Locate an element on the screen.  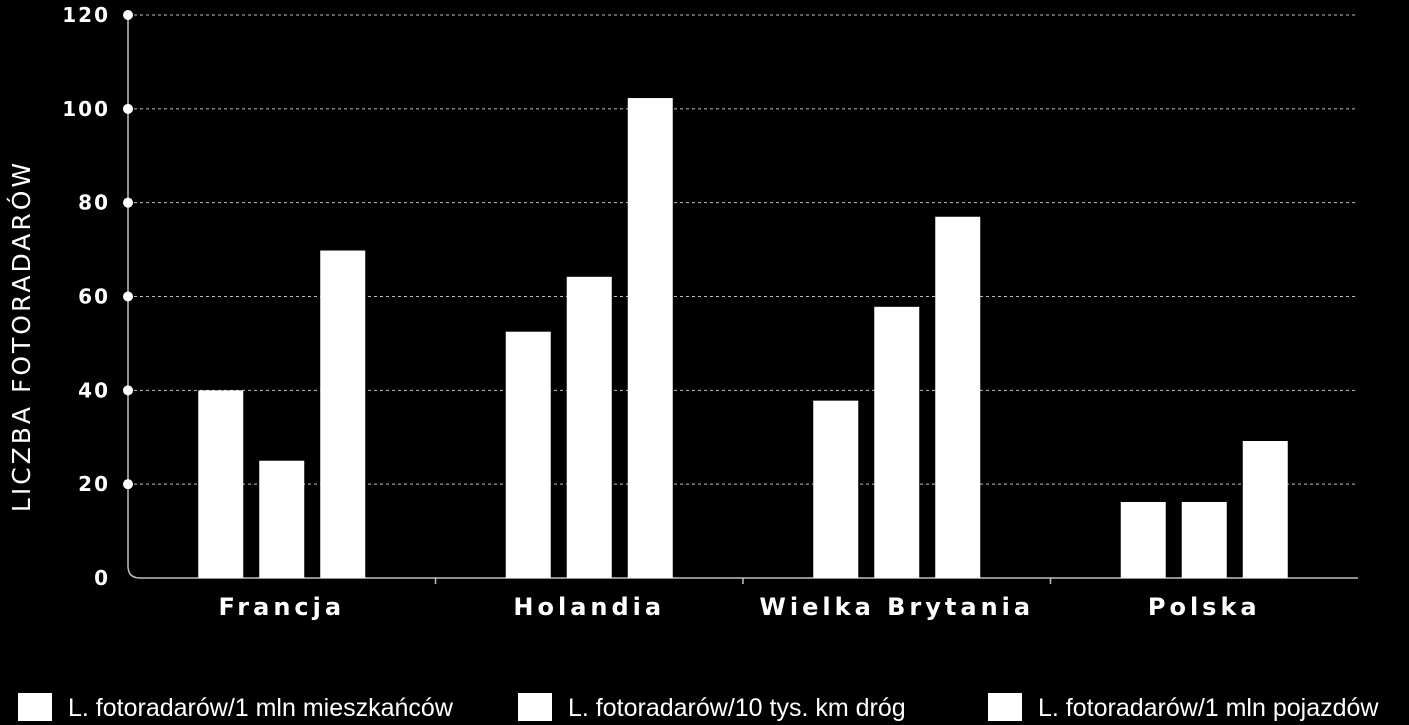
y-tick-label: 100 is located at coordinates (86, 109).